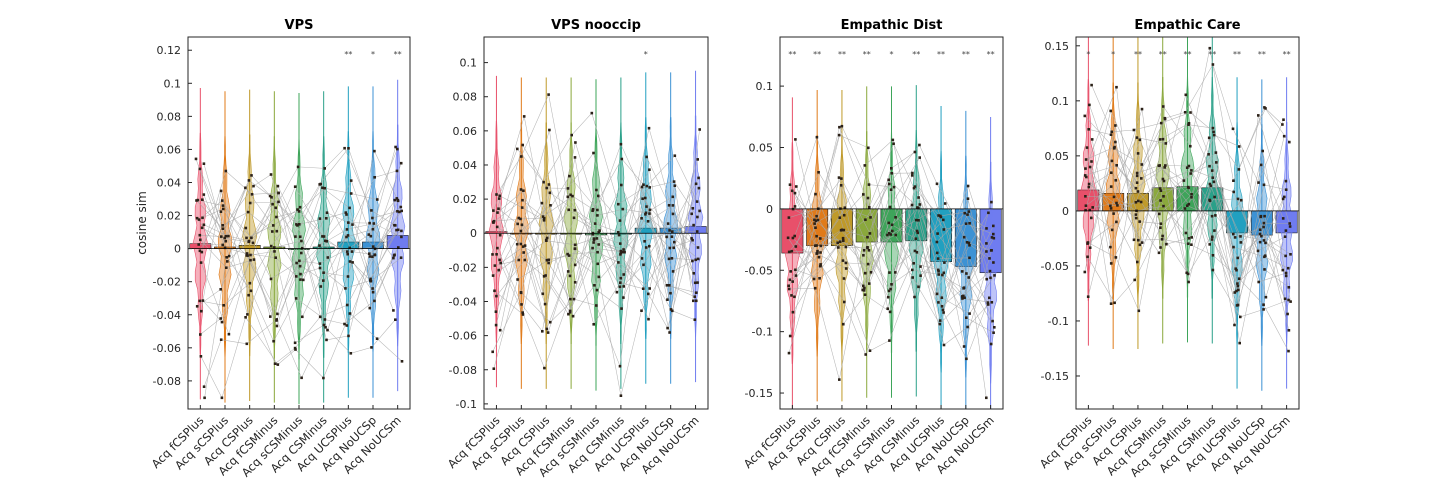  Describe the element at coordinates (1057, 156) in the screenshot. I see `y-tick-label: 0.05` at that location.